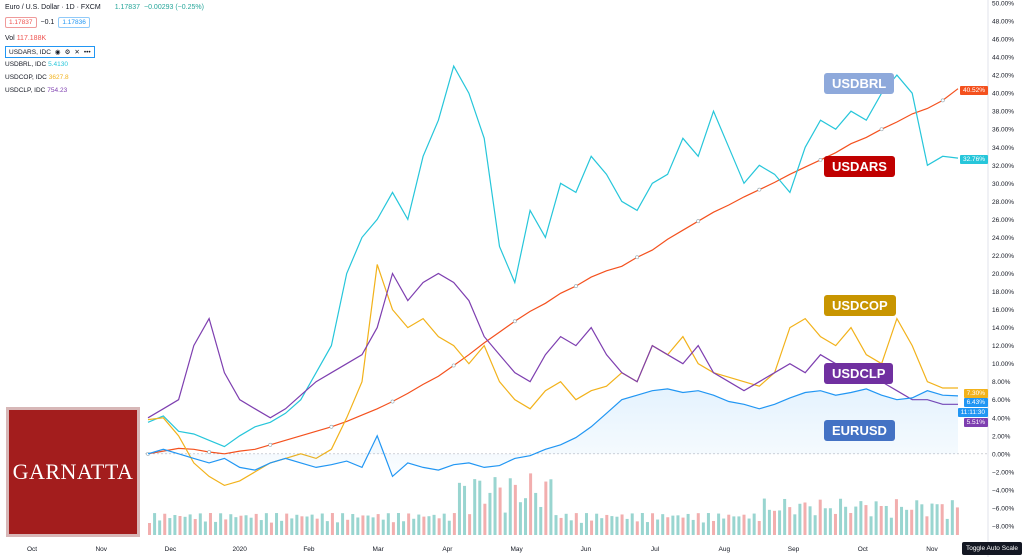  What do you see at coordinates (67, 52) in the screenshot?
I see `settings-icon: ⚙` at bounding box center [67, 52].